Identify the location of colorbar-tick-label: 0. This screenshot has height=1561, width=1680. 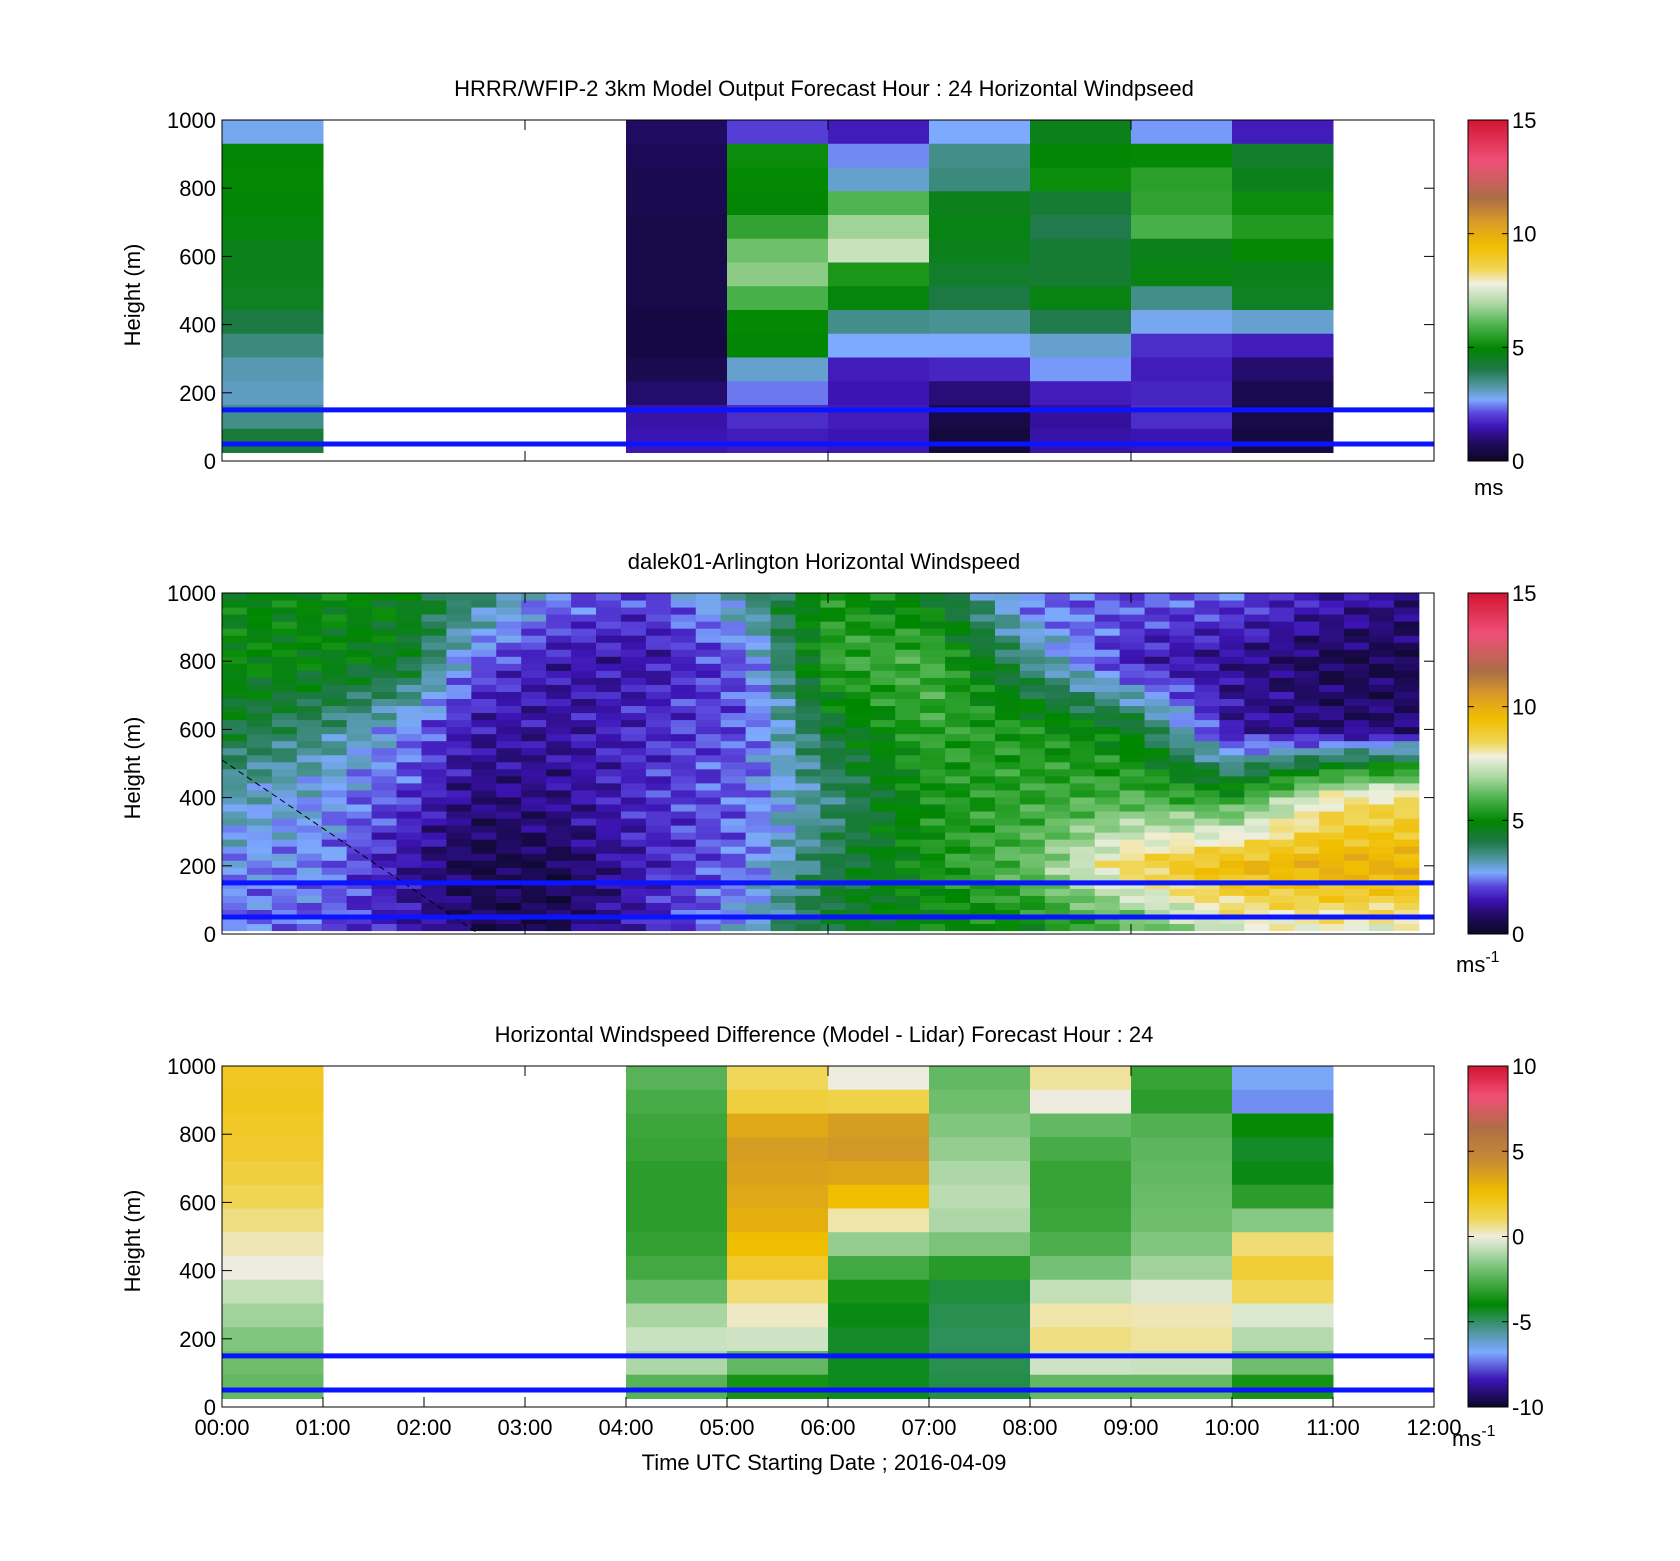
(1518, 934).